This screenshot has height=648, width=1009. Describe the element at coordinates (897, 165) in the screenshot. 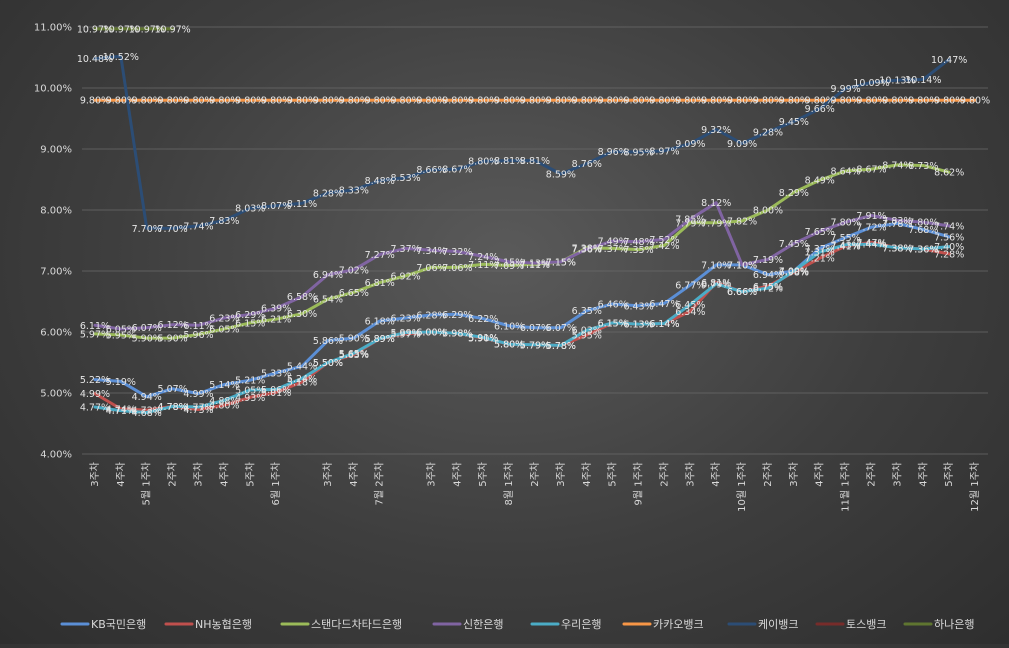

I see `data-label: 8.74%` at that location.